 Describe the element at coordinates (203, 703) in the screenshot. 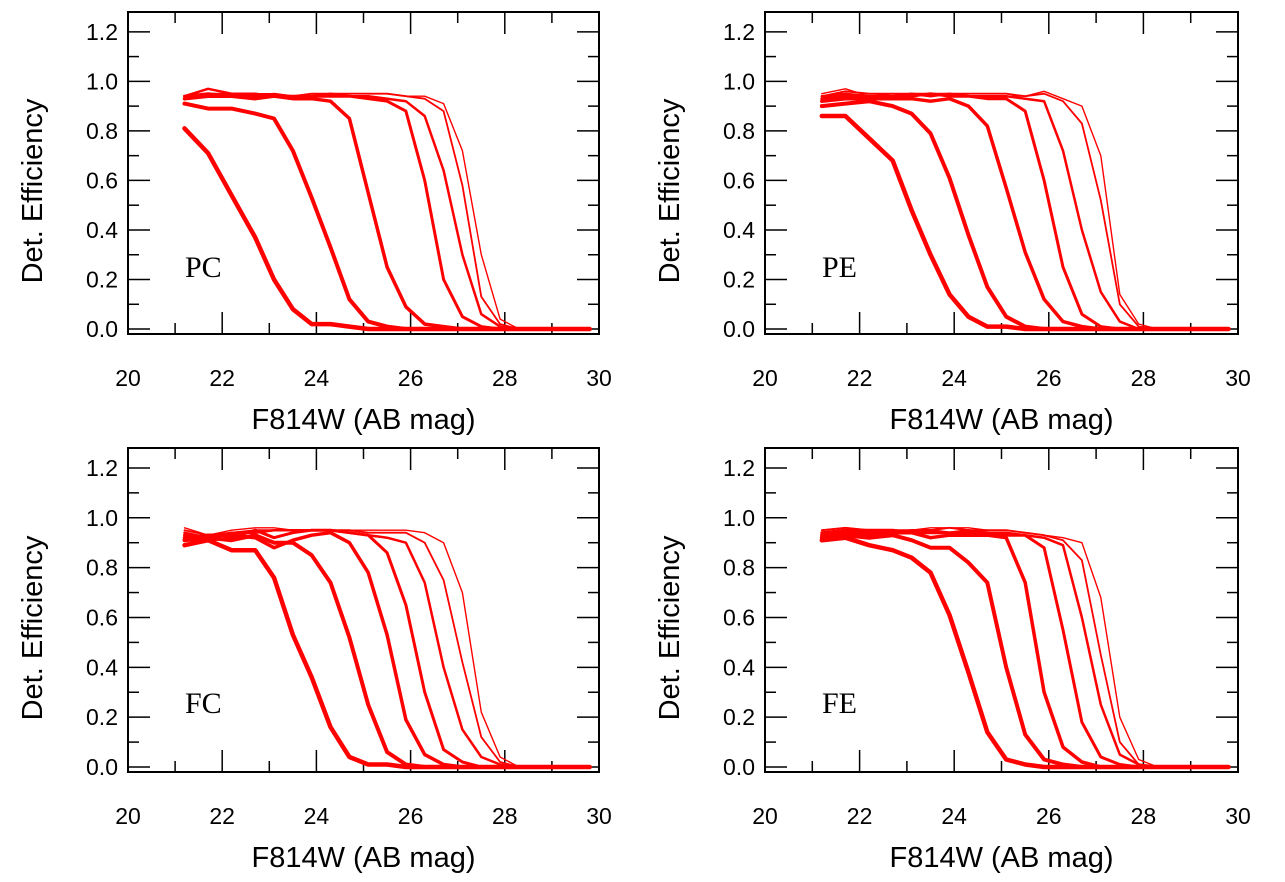

I see `panel-label-fc: FC` at that location.